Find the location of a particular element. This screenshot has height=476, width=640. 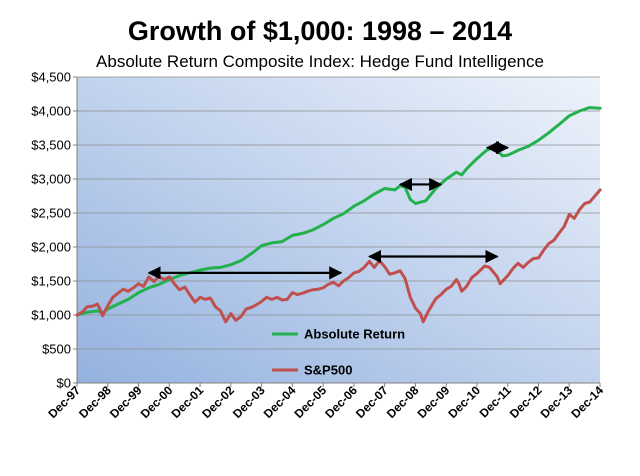

x-tick-label: Dec-03 is located at coordinates (249, 402).